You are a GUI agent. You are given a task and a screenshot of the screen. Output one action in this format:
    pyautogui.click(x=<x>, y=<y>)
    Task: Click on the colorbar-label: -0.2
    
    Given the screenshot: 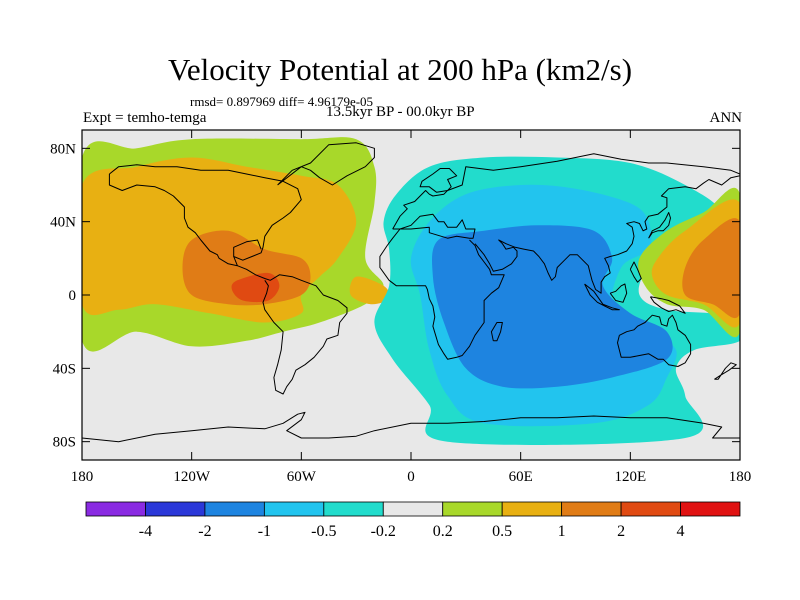 What is the action you would take?
    pyautogui.click(x=383, y=531)
    